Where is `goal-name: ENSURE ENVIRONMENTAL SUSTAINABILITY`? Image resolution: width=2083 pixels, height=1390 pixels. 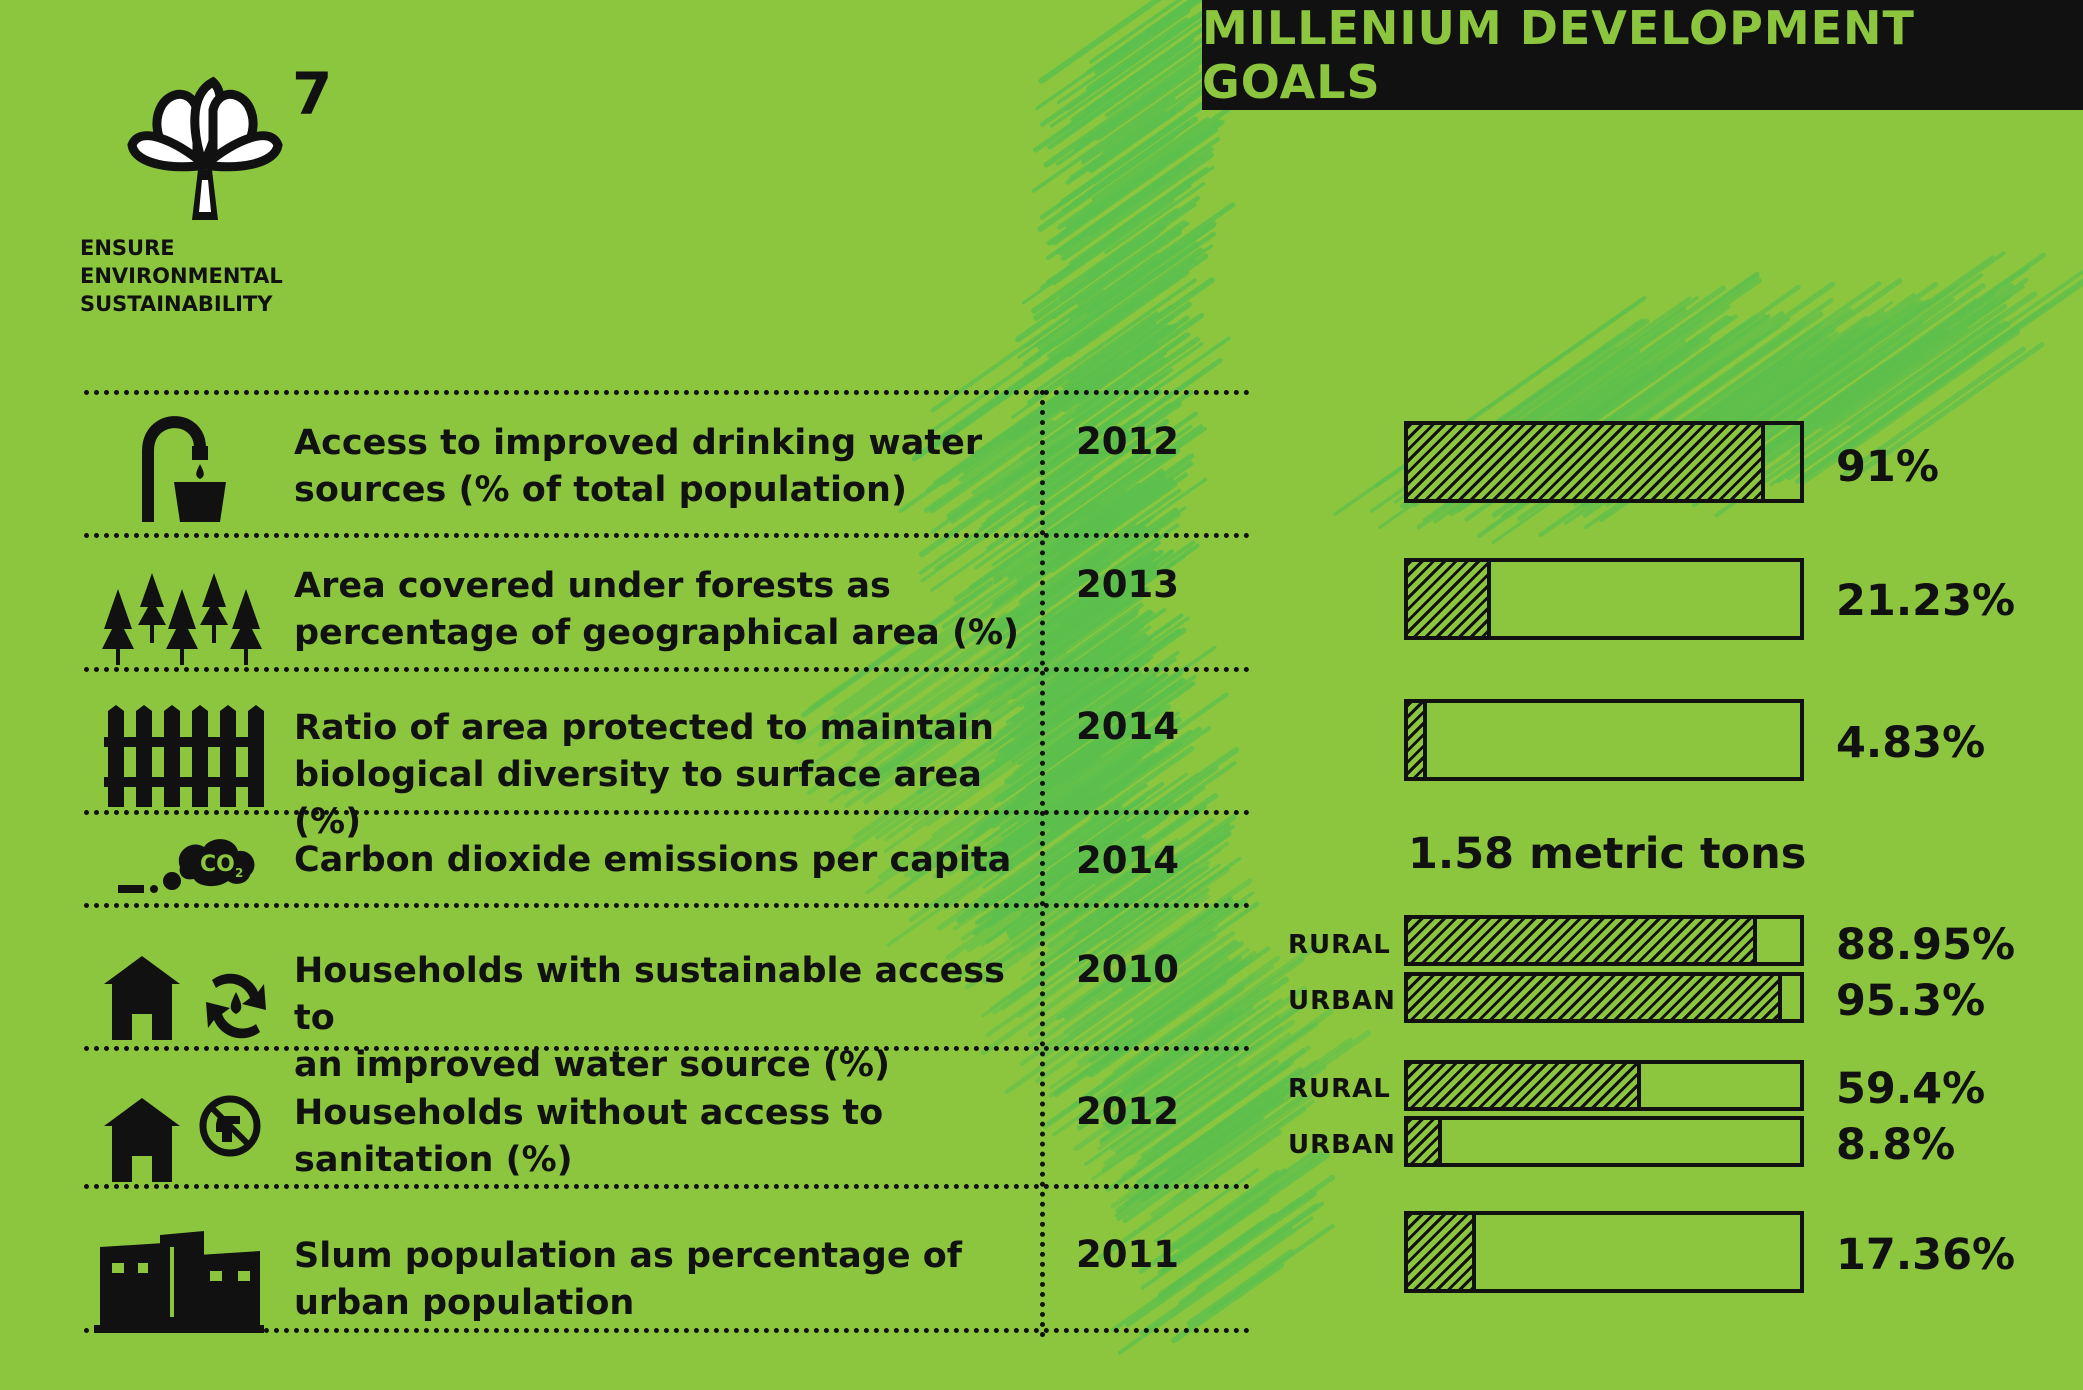
goal-name: ENSURE ENVIRONMENTAL SUSTAINABILITY is located at coordinates (181, 276).